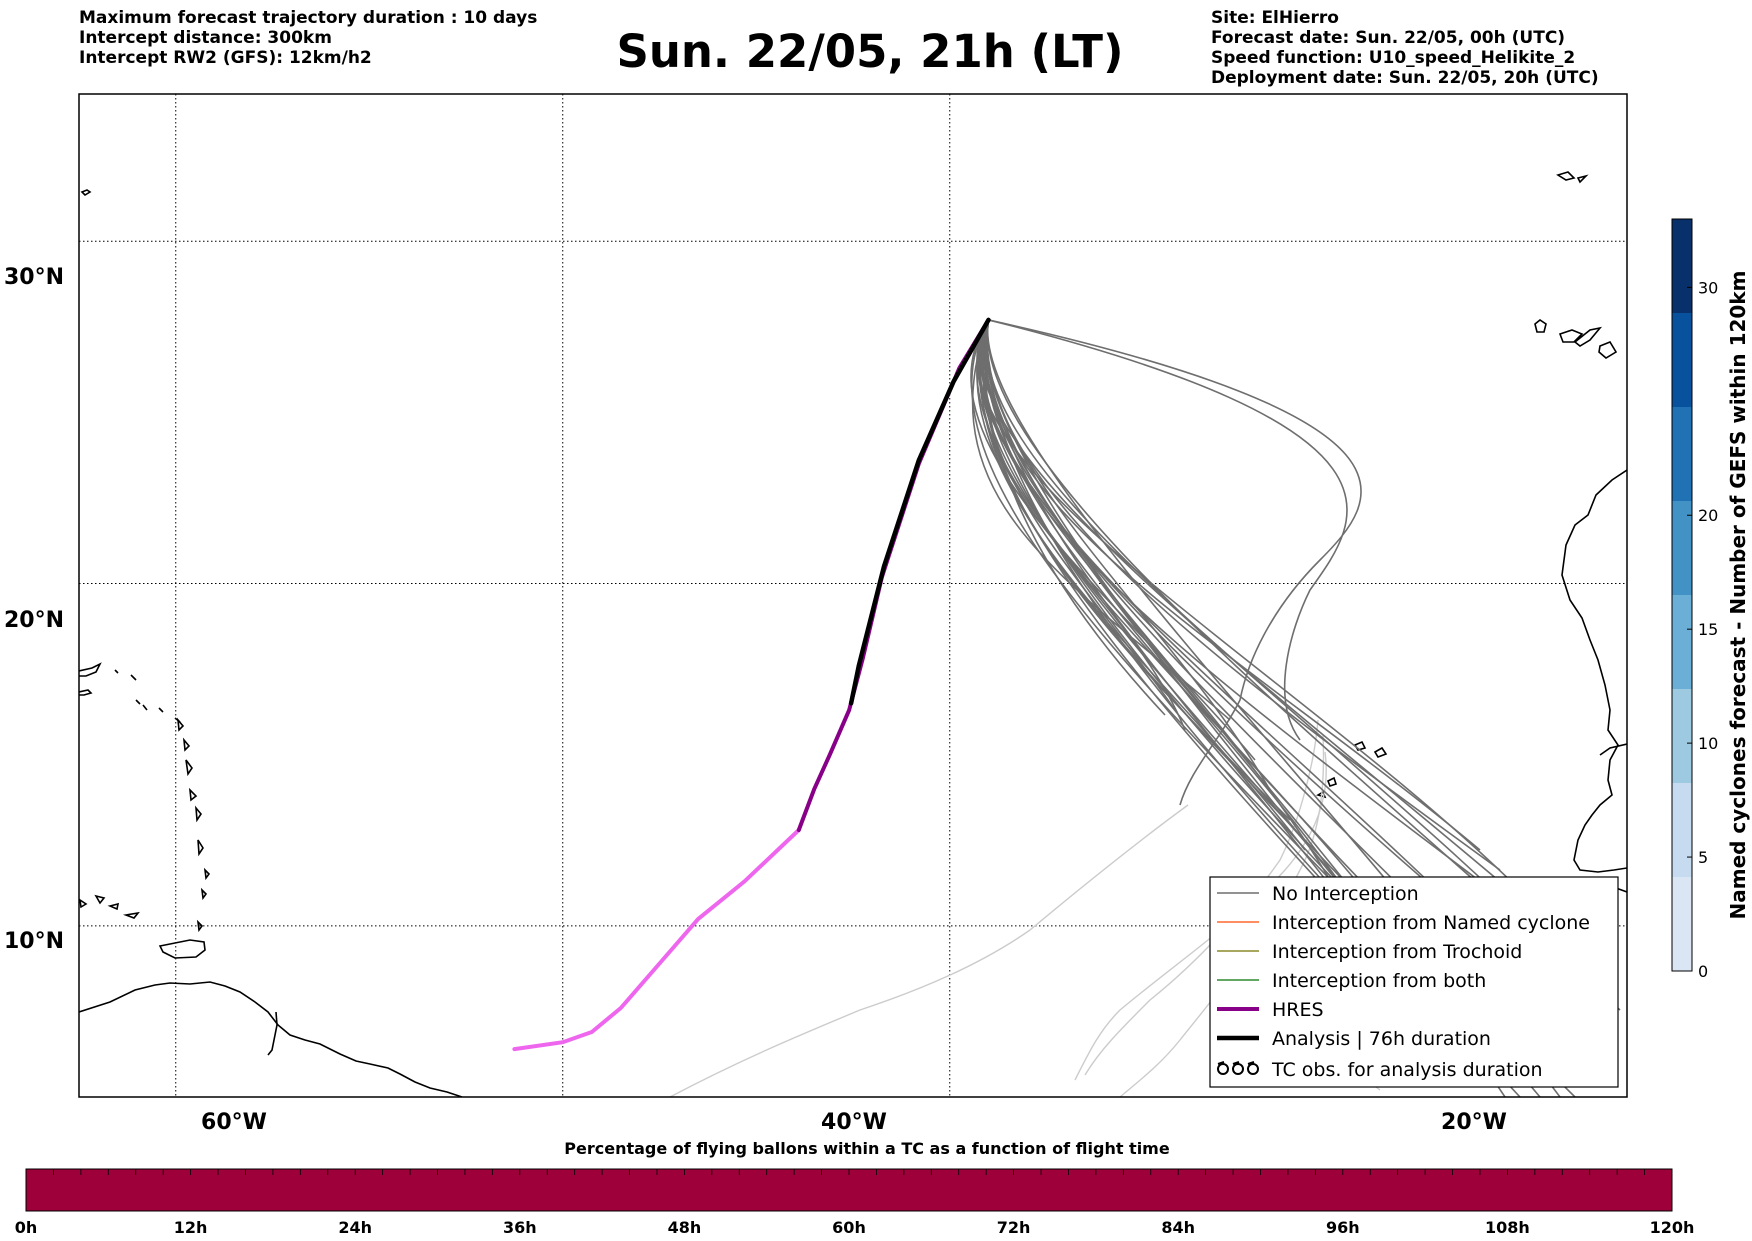 This screenshot has height=1241, width=1752. What do you see at coordinates (1594, 671) in the screenshot?
I see `west-africa-coast` at bounding box center [1594, 671].